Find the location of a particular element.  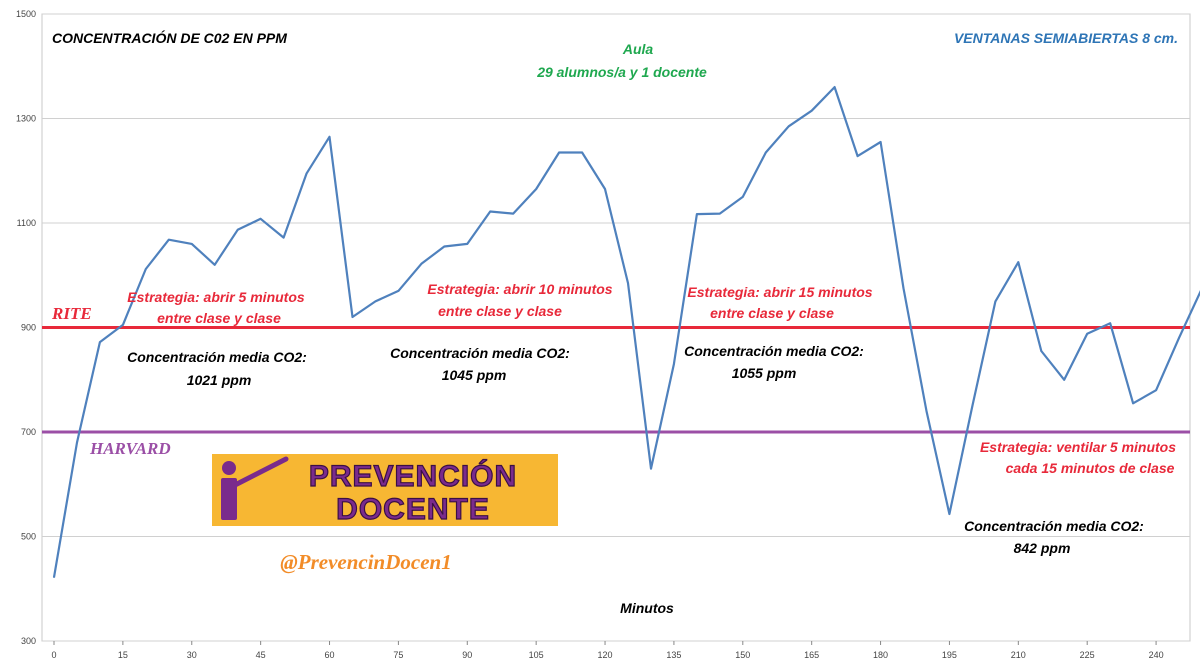

prevencion-docente-logo: PREVENCIÓN DOCENTE is located at coordinates (385, 490).